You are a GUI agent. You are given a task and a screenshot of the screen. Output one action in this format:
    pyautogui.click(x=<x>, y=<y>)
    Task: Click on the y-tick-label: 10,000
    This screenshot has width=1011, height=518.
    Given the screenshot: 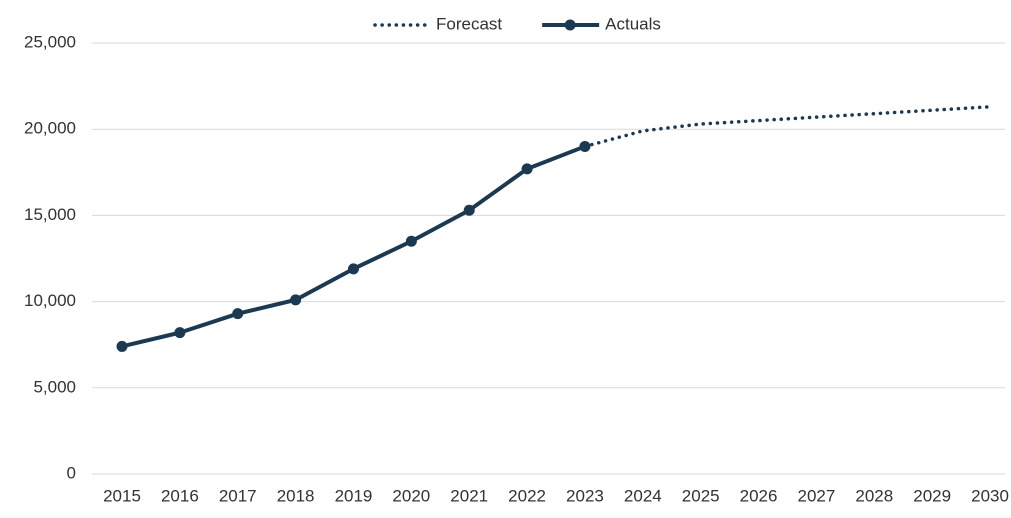 What is the action you would take?
    pyautogui.click(x=50, y=300)
    